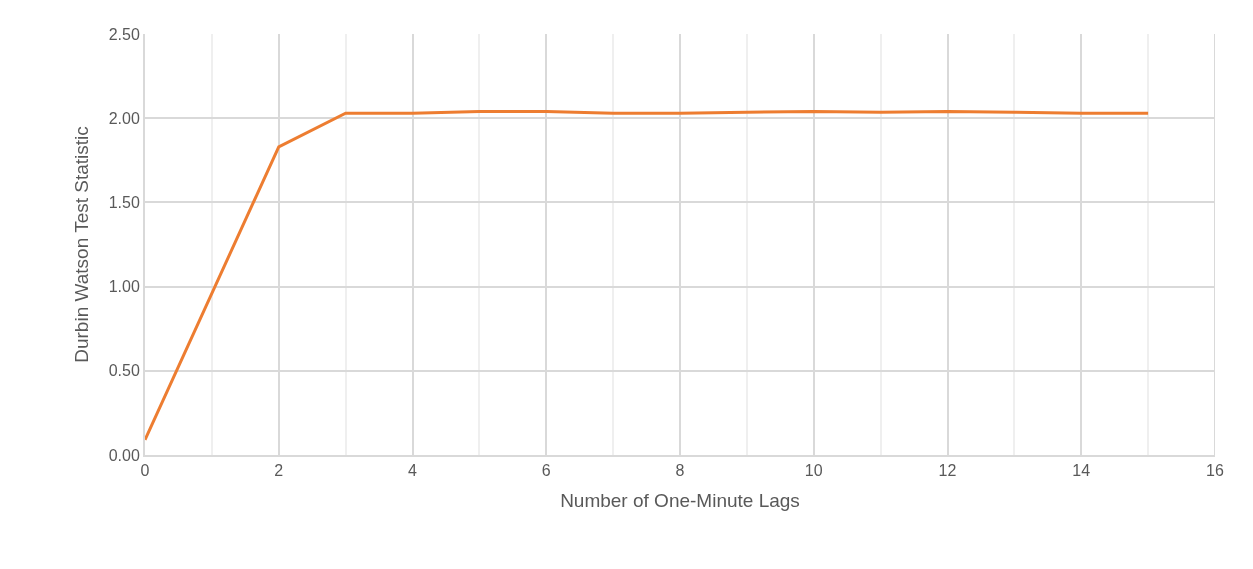 The image size is (1253, 569). What do you see at coordinates (124, 287) in the screenshot?
I see `y-tick-label: 1.00` at bounding box center [124, 287].